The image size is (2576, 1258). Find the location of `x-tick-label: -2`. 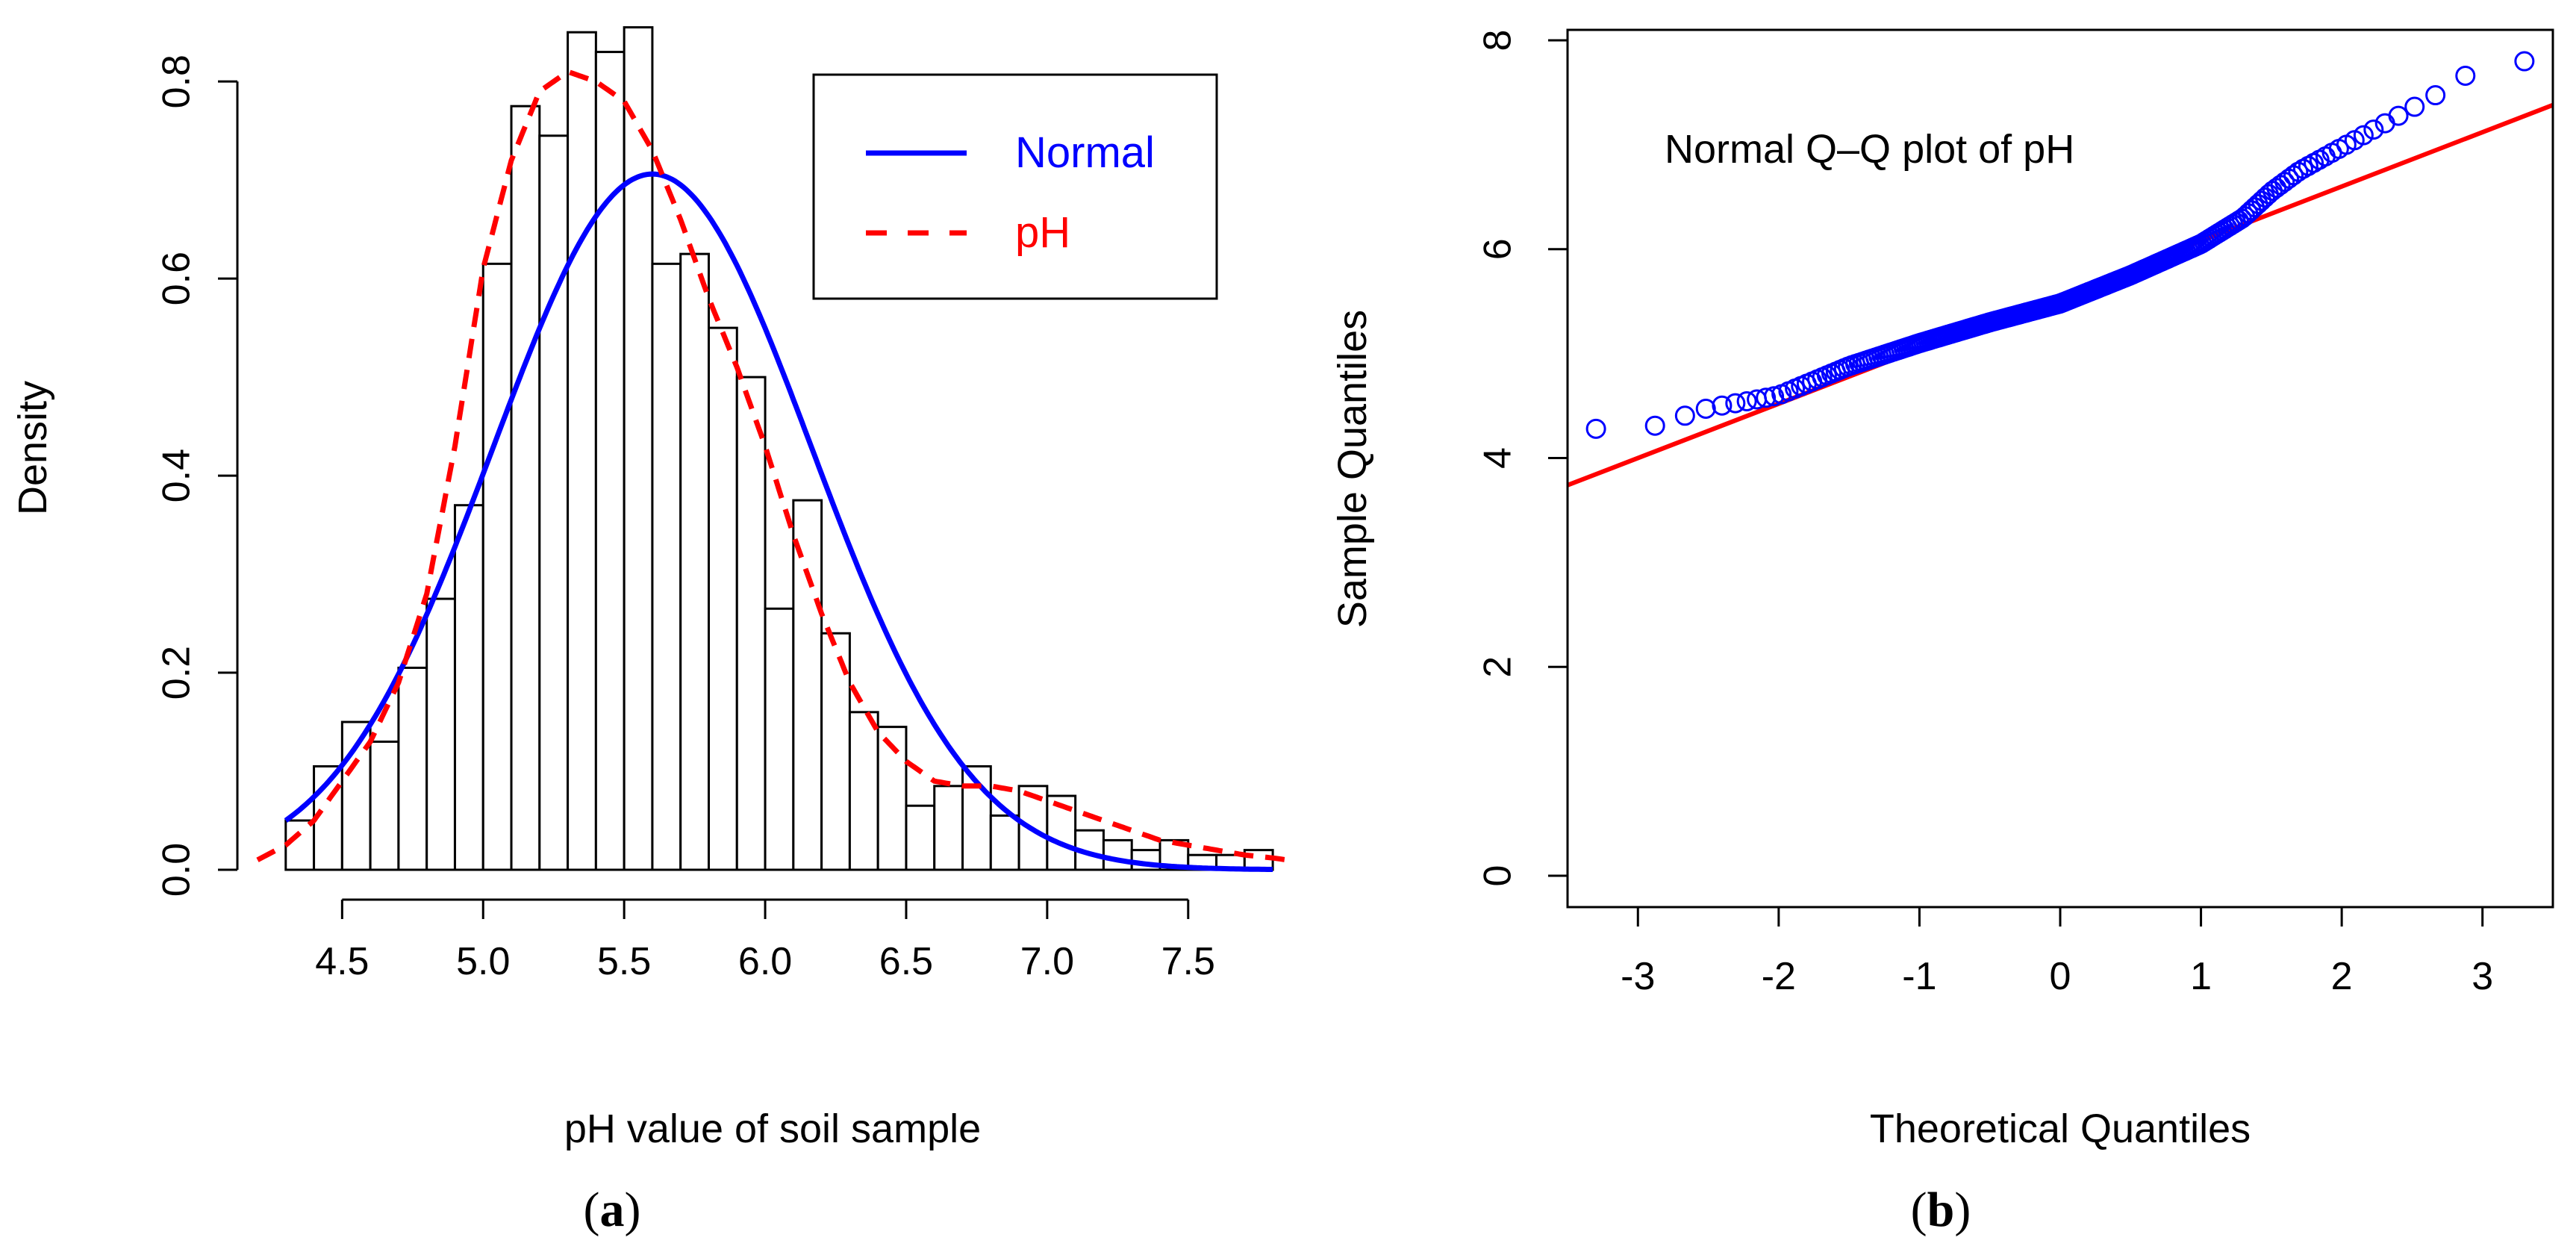

x-tick-label: -2 is located at coordinates (1779, 976).